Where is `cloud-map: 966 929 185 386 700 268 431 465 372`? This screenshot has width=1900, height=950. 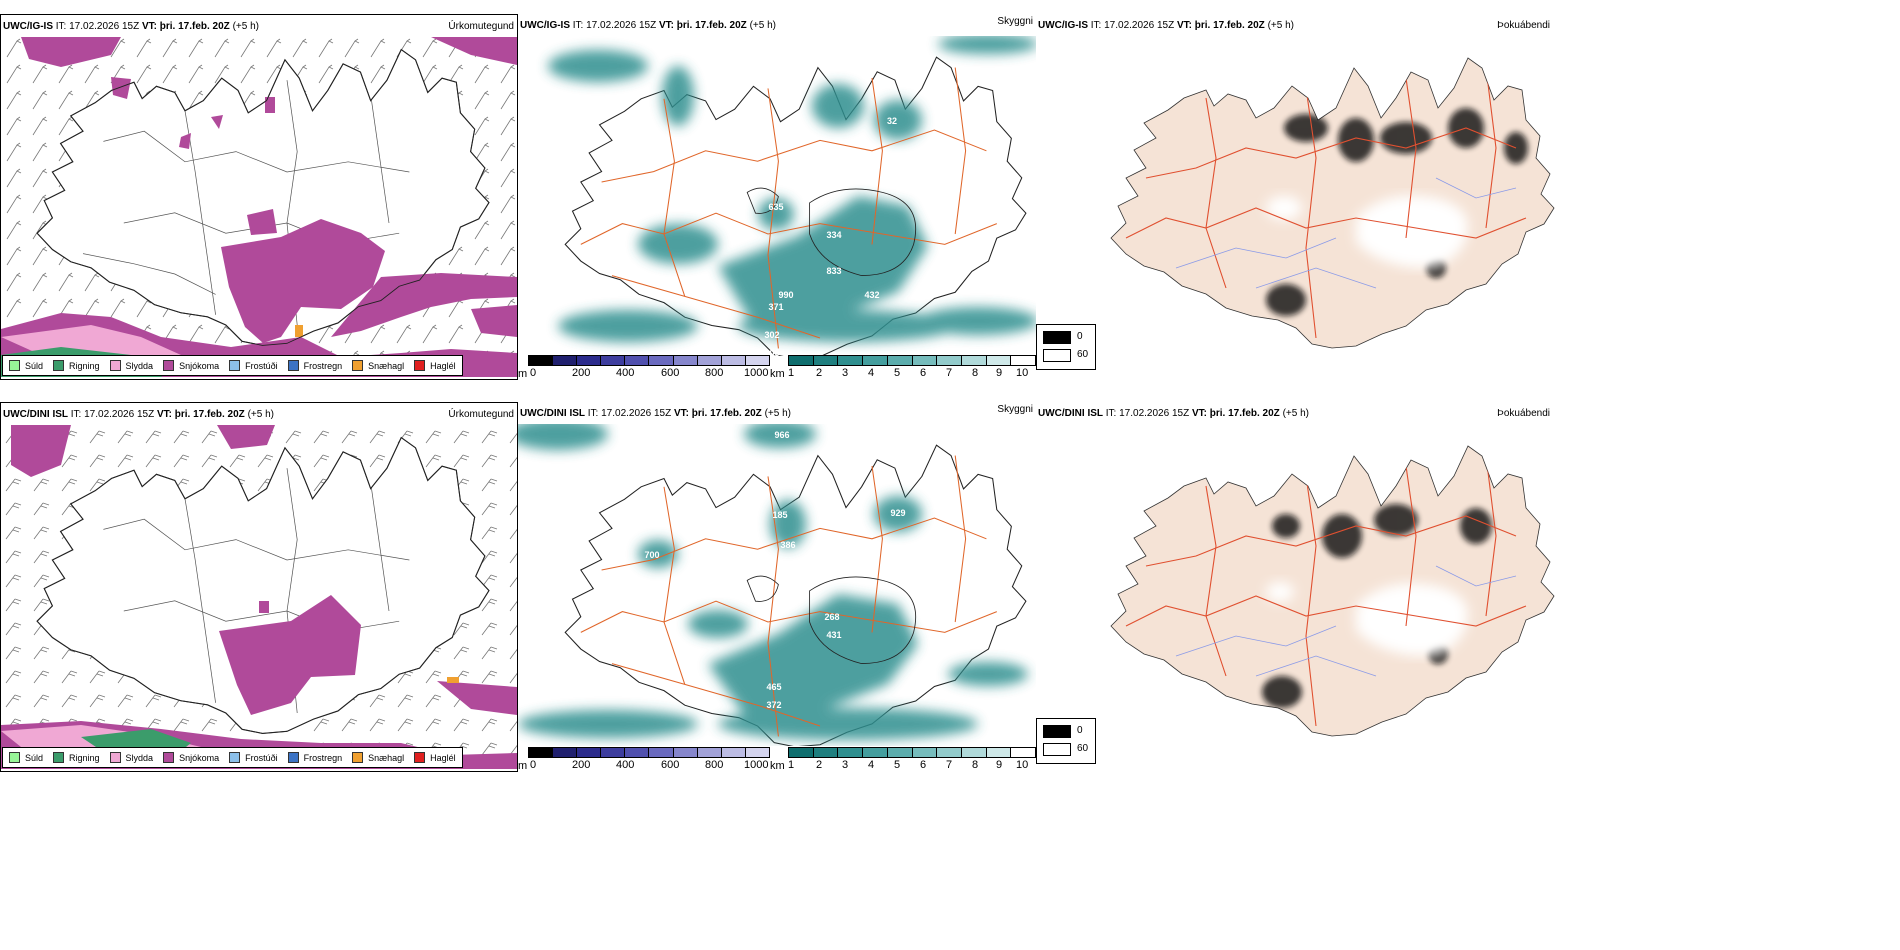
cloud-map: 966 929 185 386 700 268 431 465 372 is located at coordinates (773, 585).